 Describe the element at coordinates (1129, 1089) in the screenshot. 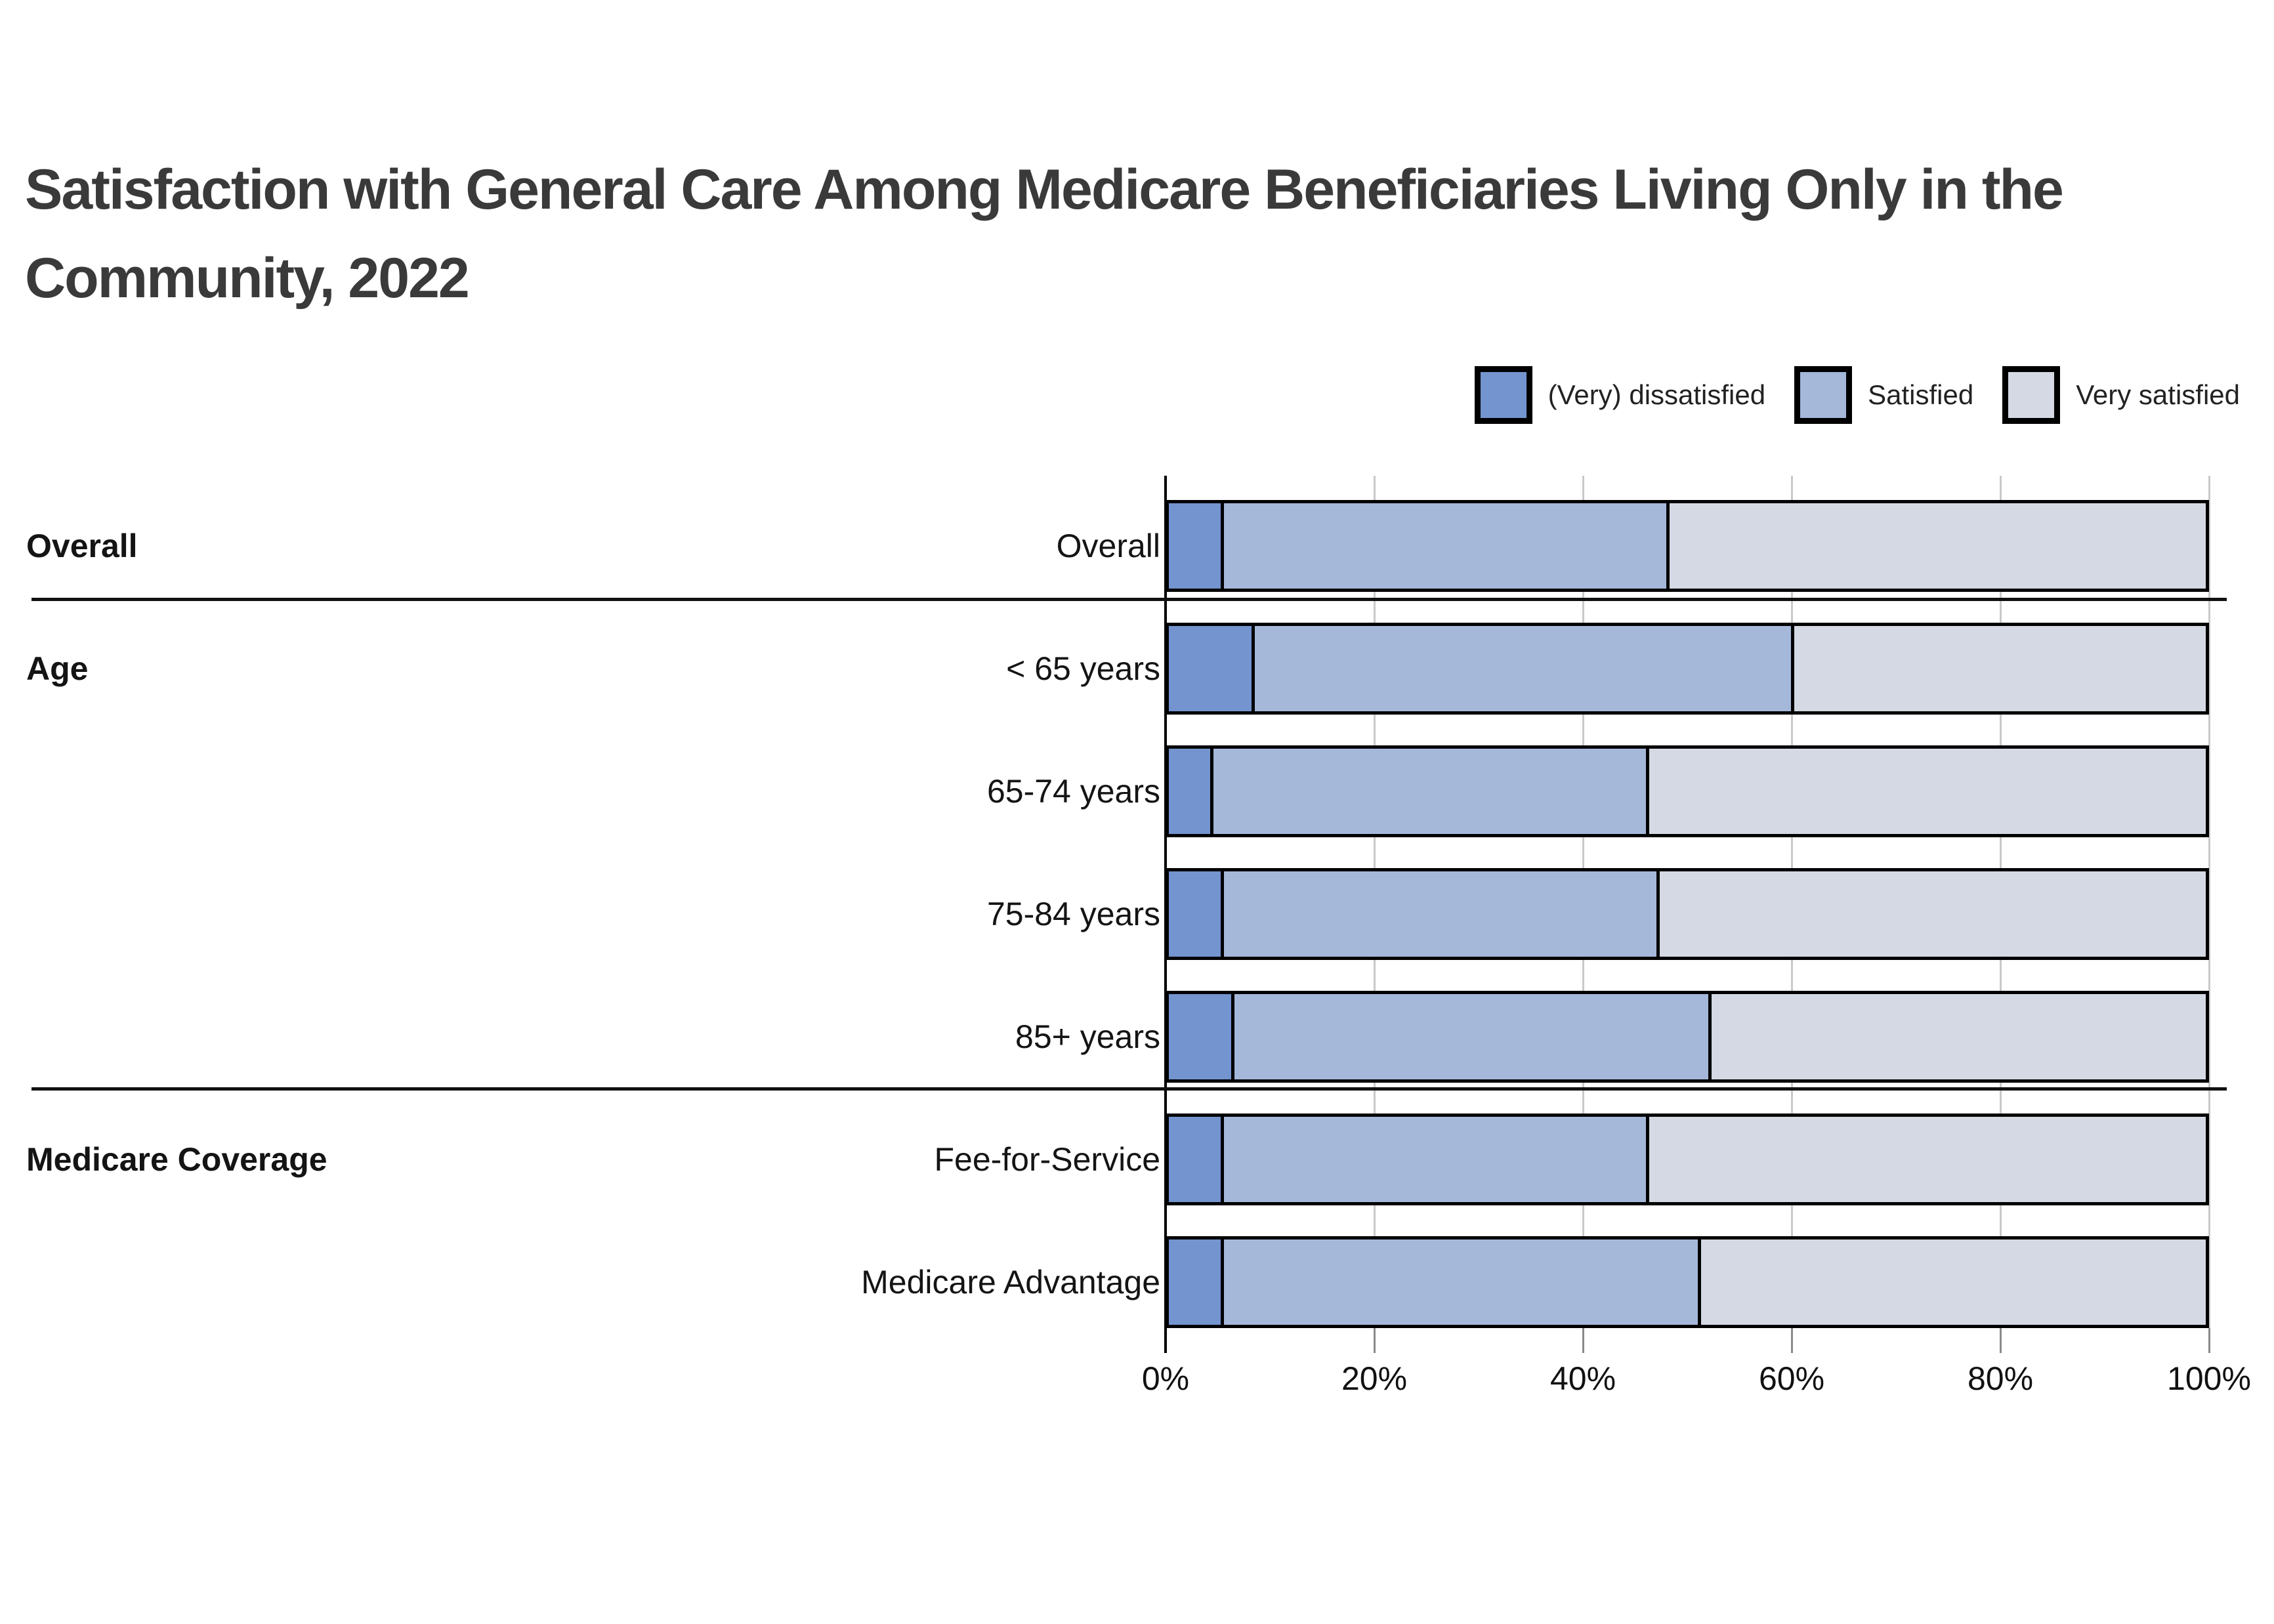

I see `group-separator-age-medicare` at that location.